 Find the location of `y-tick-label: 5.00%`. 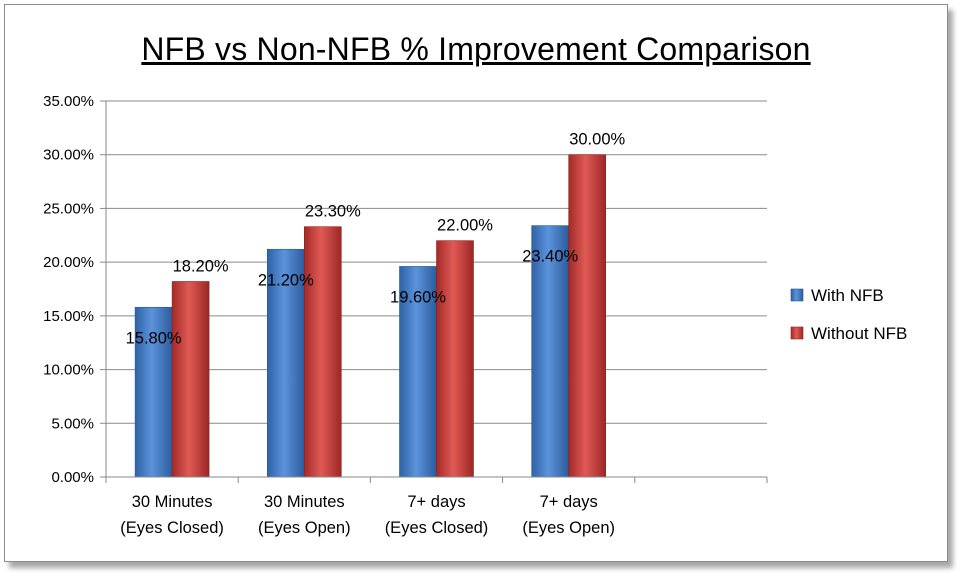

y-tick-label: 5.00% is located at coordinates (72, 423).